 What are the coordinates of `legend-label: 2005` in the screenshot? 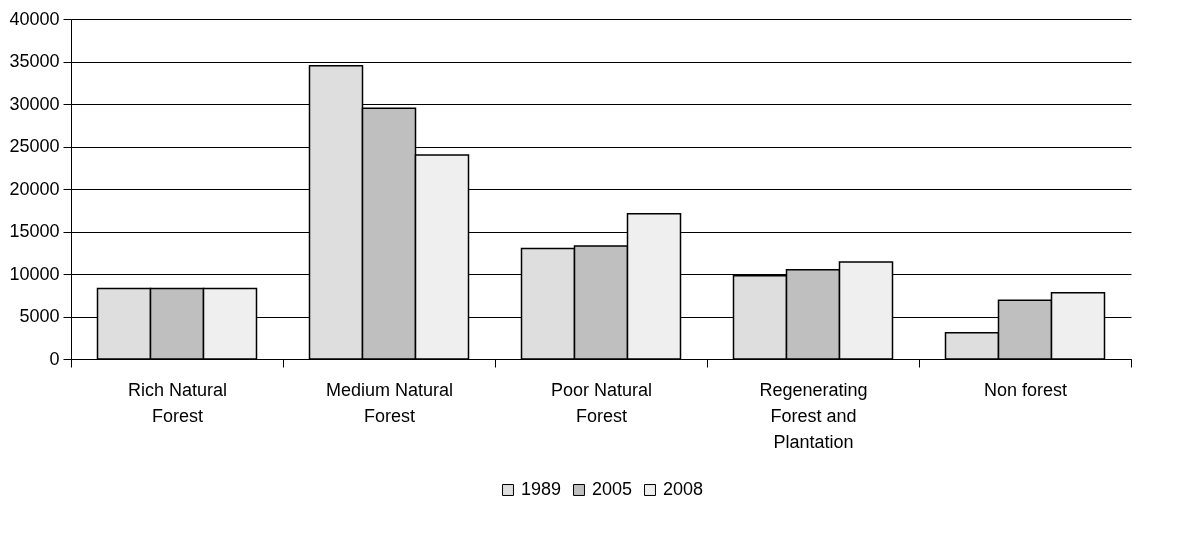 It's located at (612, 489).